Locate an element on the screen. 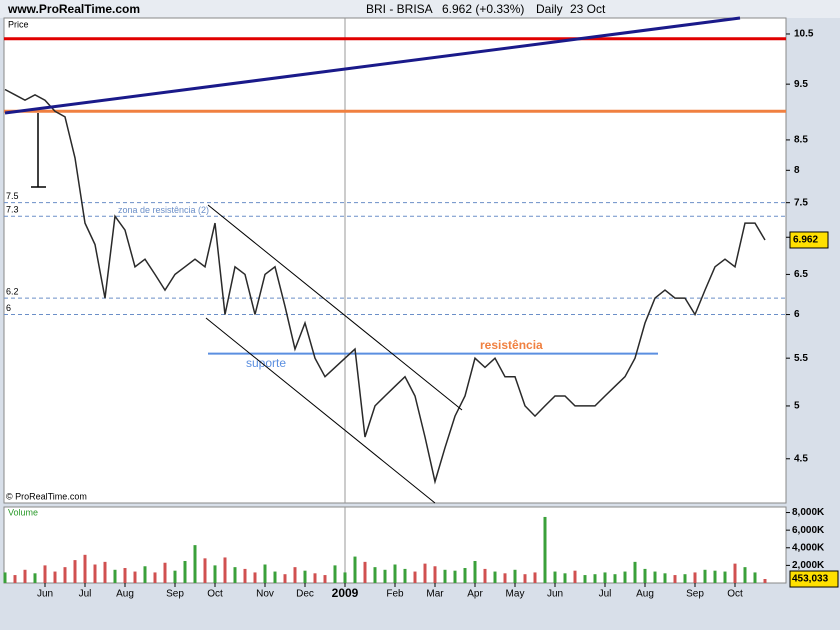  y2-tick-label: 8,000K is located at coordinates (808, 512).